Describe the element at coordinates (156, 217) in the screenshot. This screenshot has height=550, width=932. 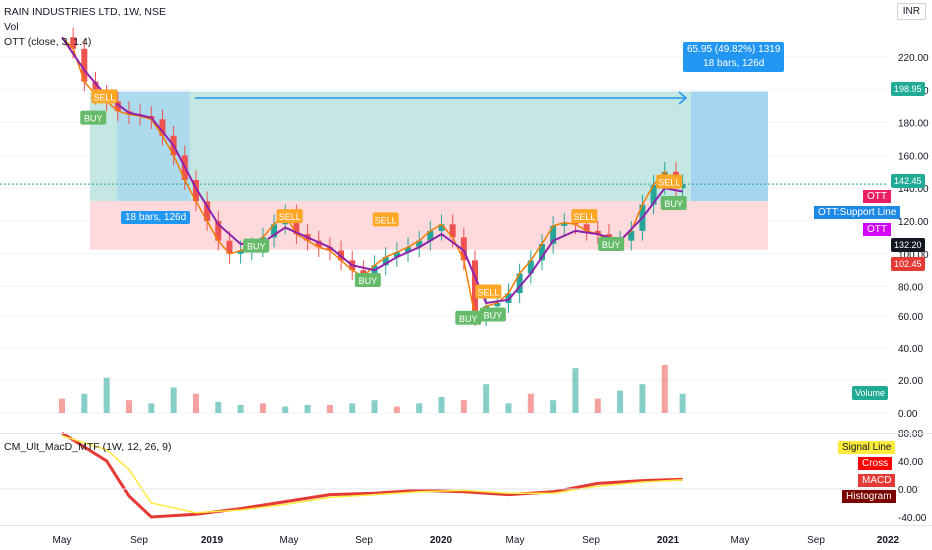
I see `entry-bars-label: 18 bars, 126d` at that location.